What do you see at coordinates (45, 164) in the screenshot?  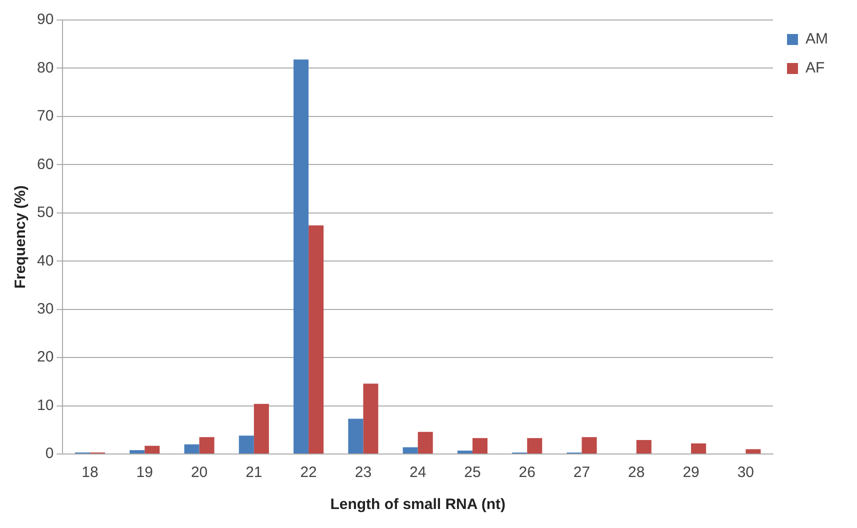 I see `y-tick-label: 60` at bounding box center [45, 164].